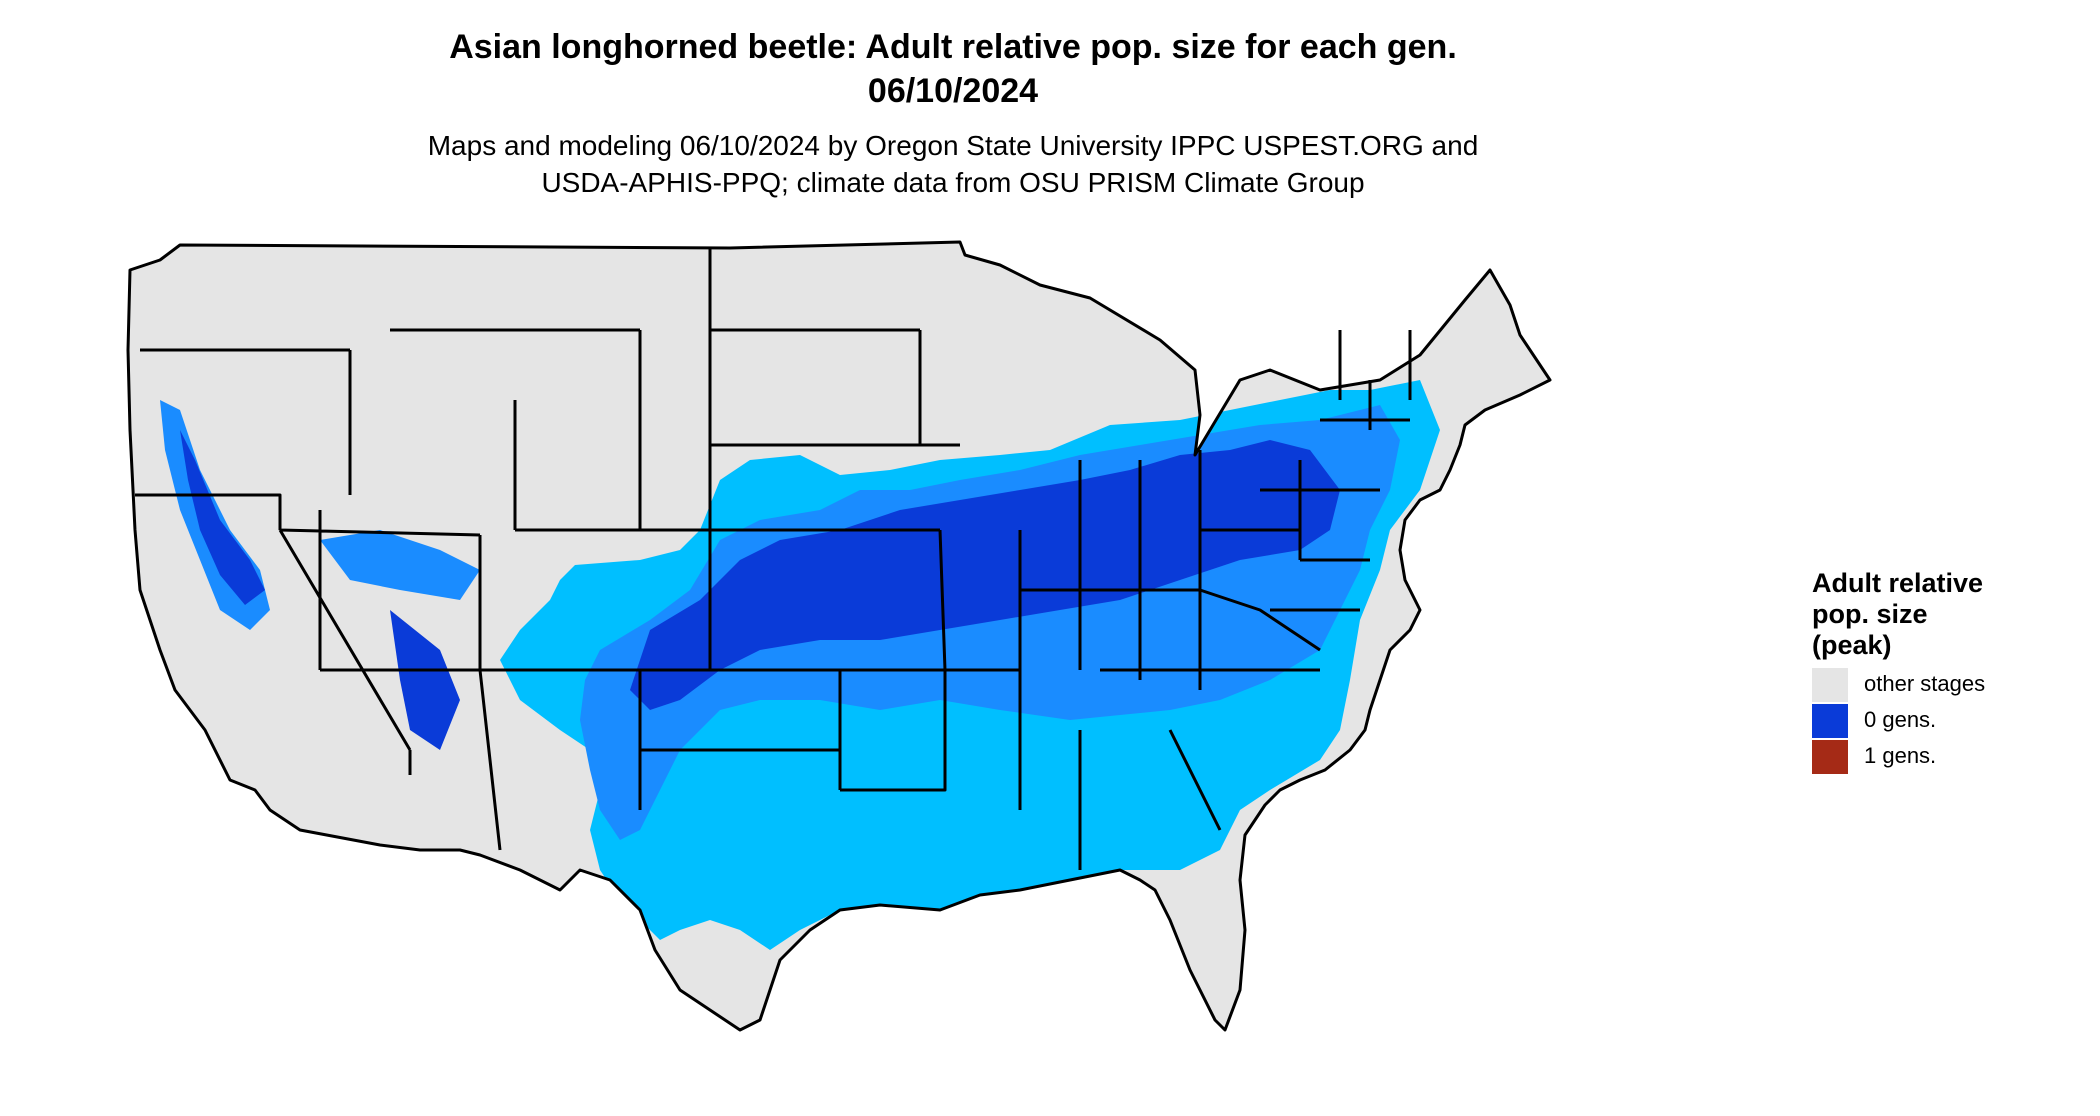 The image size is (2100, 1116). I want to click on state-lines-west, so click(423, 589).